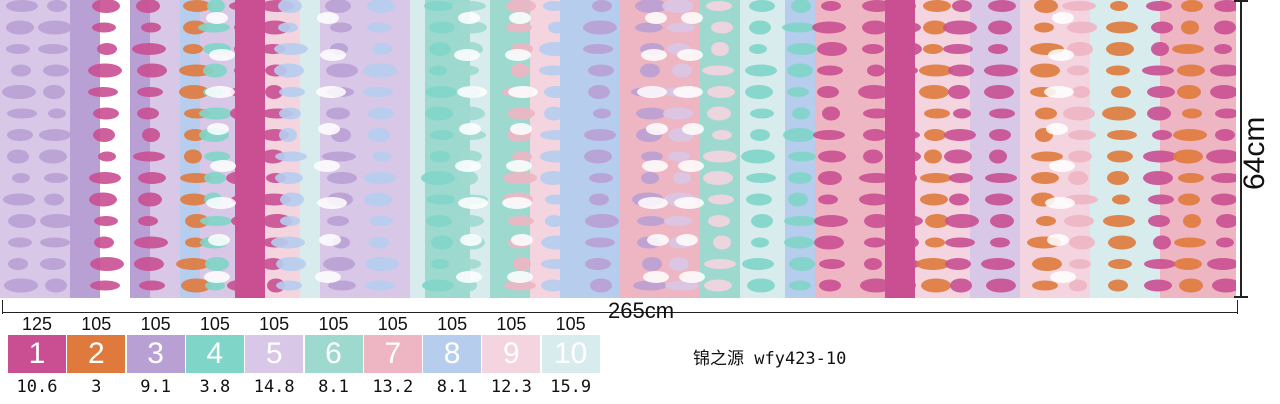  I want to click on palette-swatch: 7, so click(392, 354).